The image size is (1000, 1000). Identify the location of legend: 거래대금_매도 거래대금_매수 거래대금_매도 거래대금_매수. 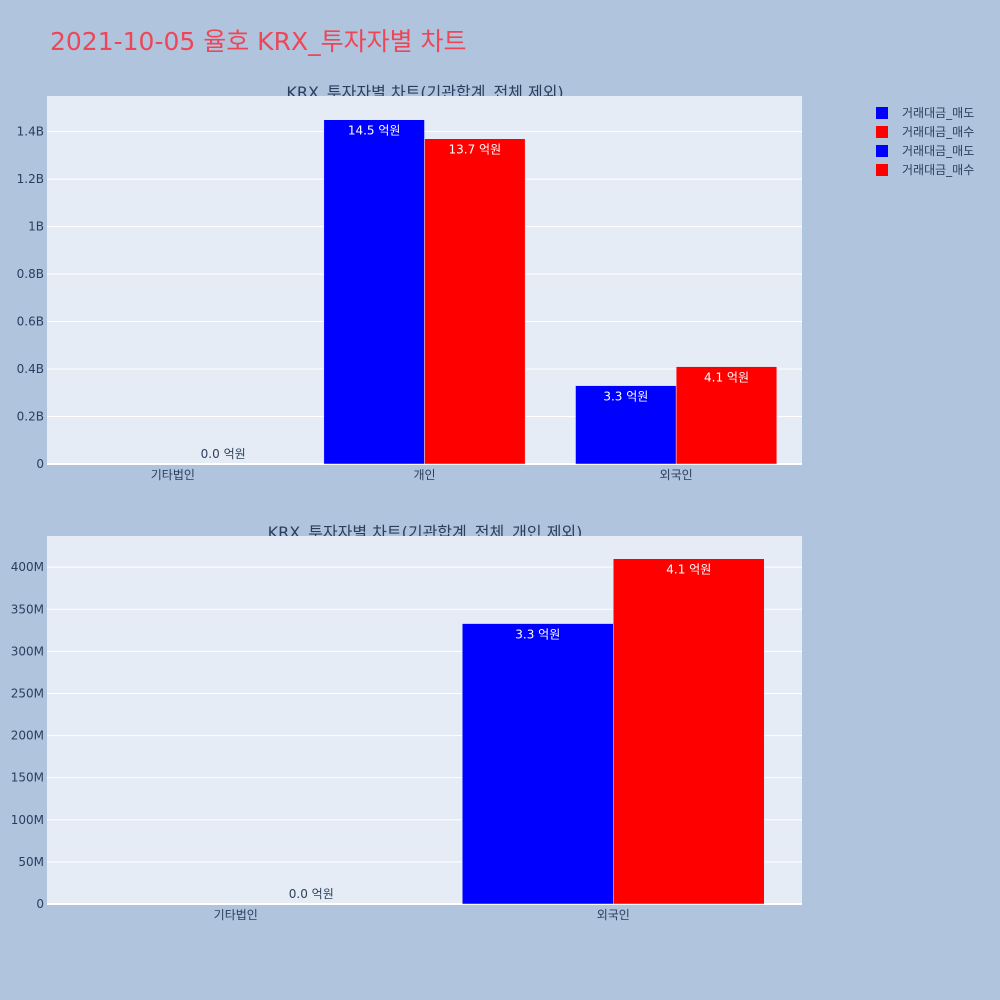
(922, 141).